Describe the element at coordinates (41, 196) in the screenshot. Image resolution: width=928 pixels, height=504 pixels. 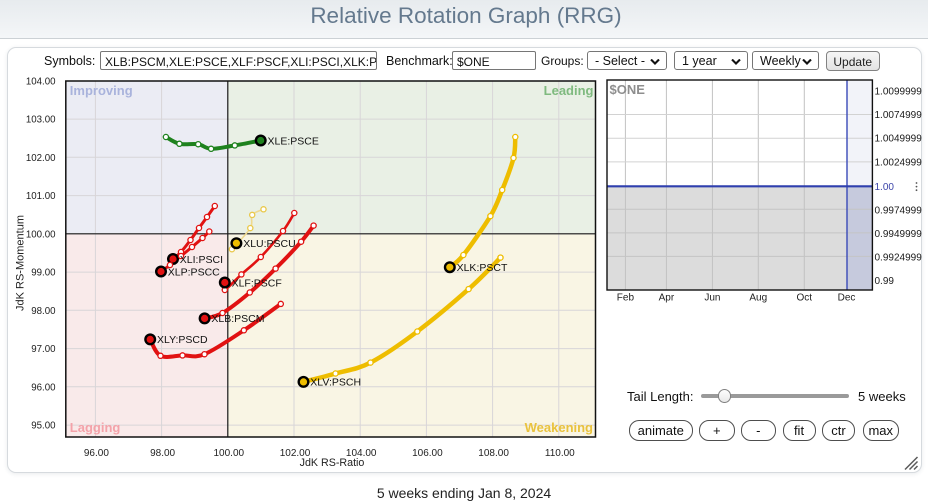
I see `svg-text: 101.00` at that location.